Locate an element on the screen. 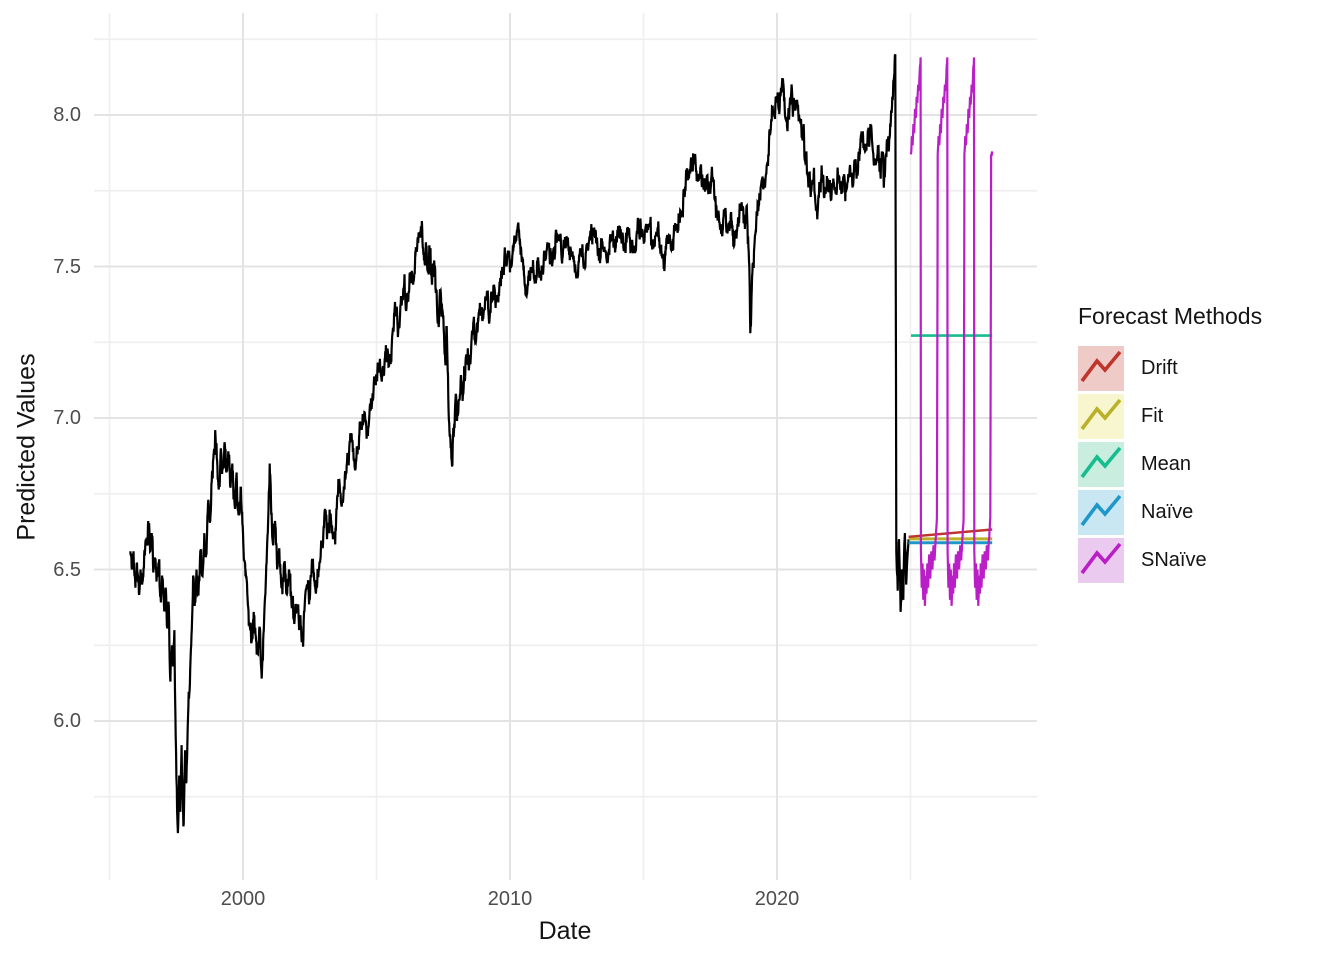 The image size is (1344, 960). legend-item-label: SNaïve is located at coordinates (1174, 560).